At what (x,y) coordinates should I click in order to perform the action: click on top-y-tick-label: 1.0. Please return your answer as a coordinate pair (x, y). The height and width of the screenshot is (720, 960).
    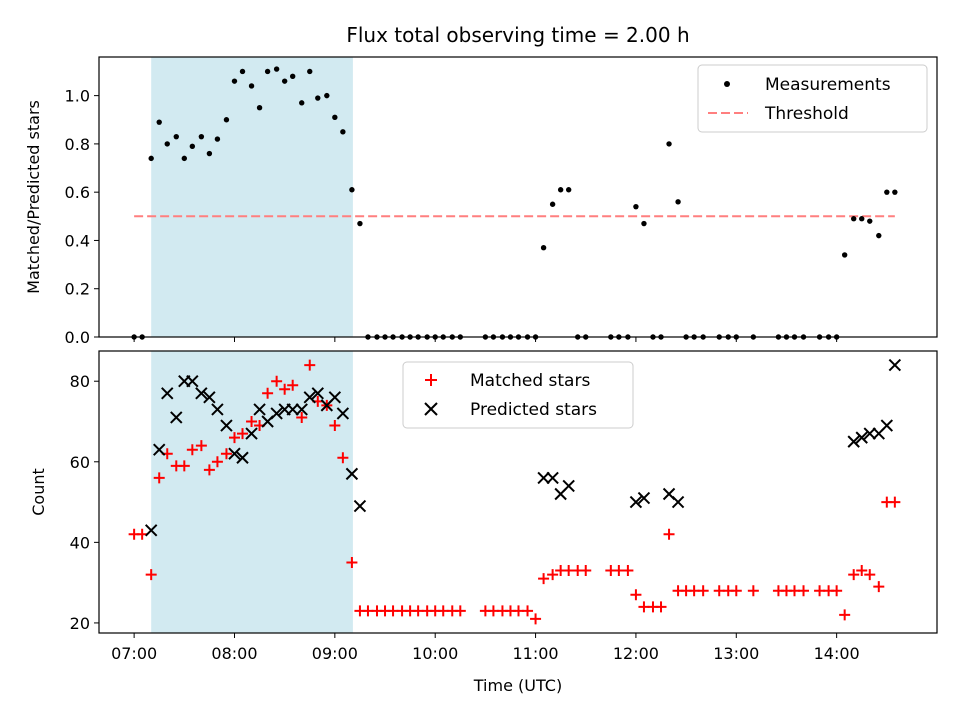
    Looking at the image, I should click on (77, 96).